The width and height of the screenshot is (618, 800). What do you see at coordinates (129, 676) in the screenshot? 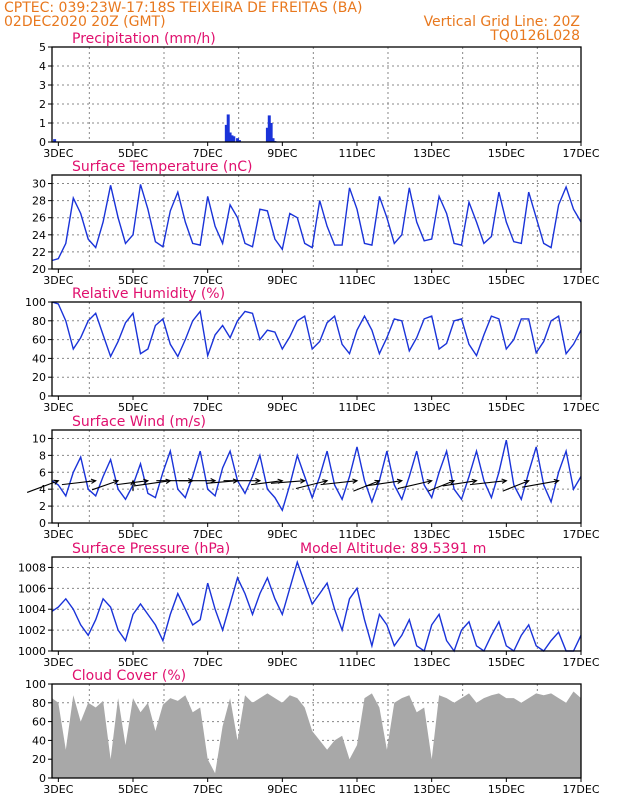
I see `panel-title: Cloud Cover (%)` at bounding box center [129, 676].